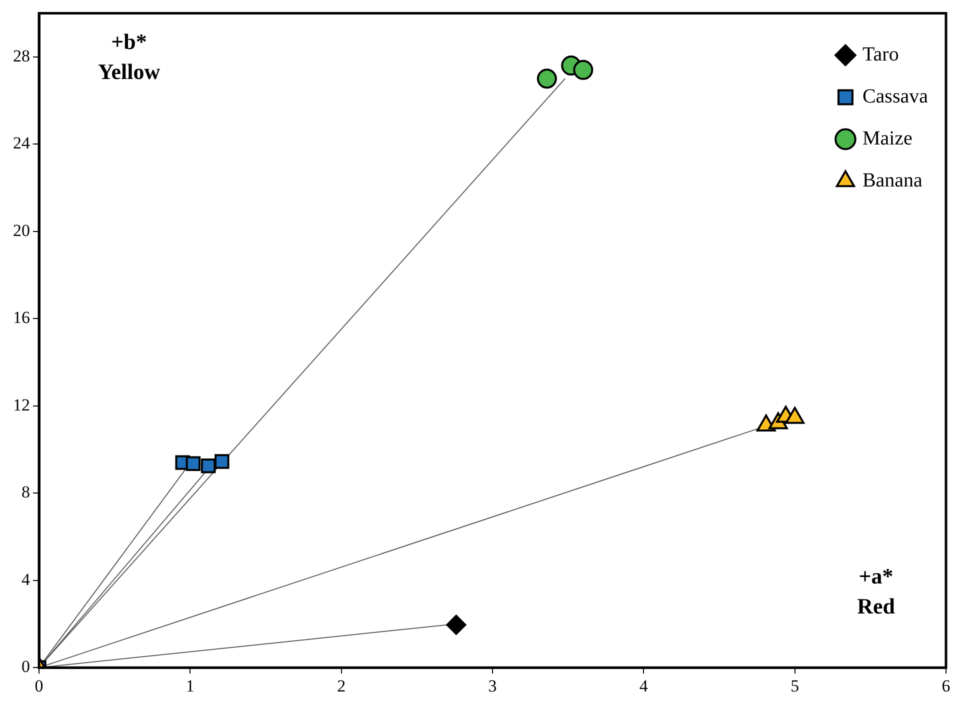 The width and height of the screenshot is (976, 706). What do you see at coordinates (946, 686) in the screenshot?
I see `x-tick-label: 6` at bounding box center [946, 686].